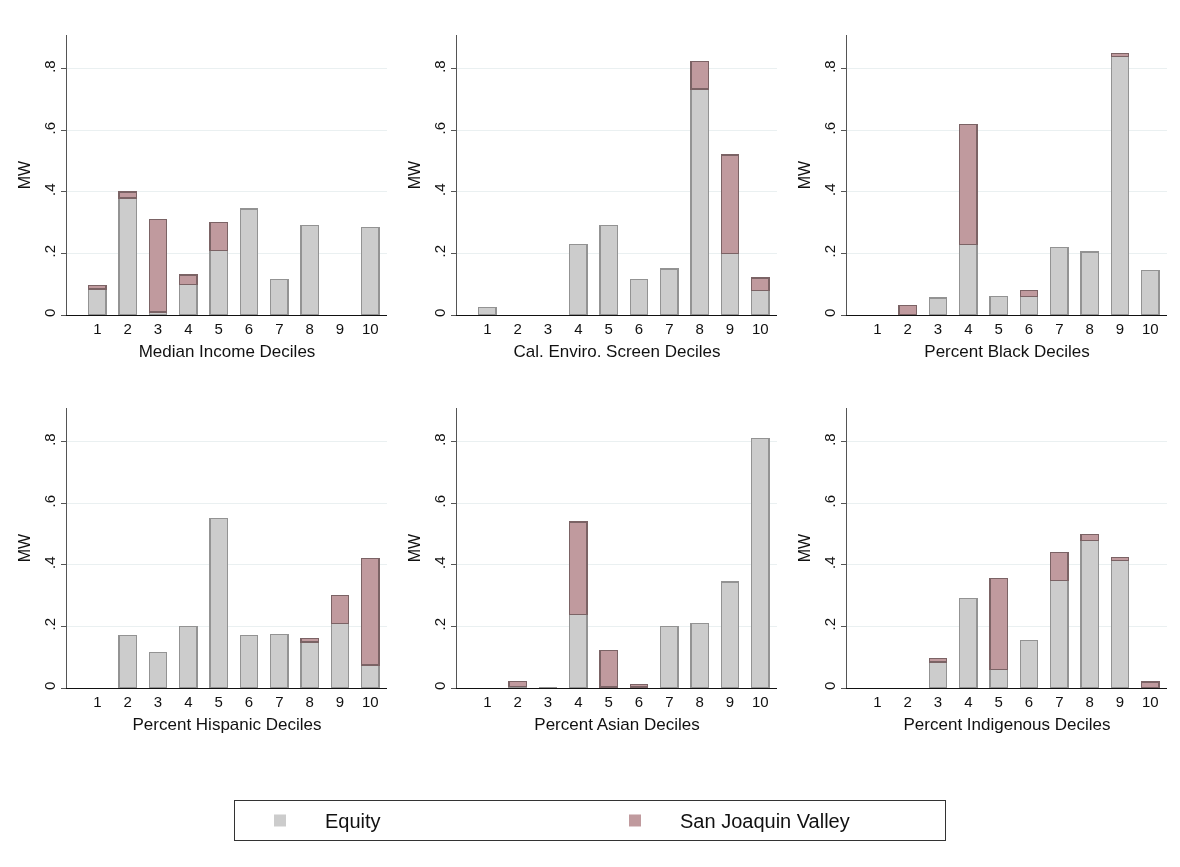  I want to click on x-axis-title: Median Income Deciles, so click(227, 351).